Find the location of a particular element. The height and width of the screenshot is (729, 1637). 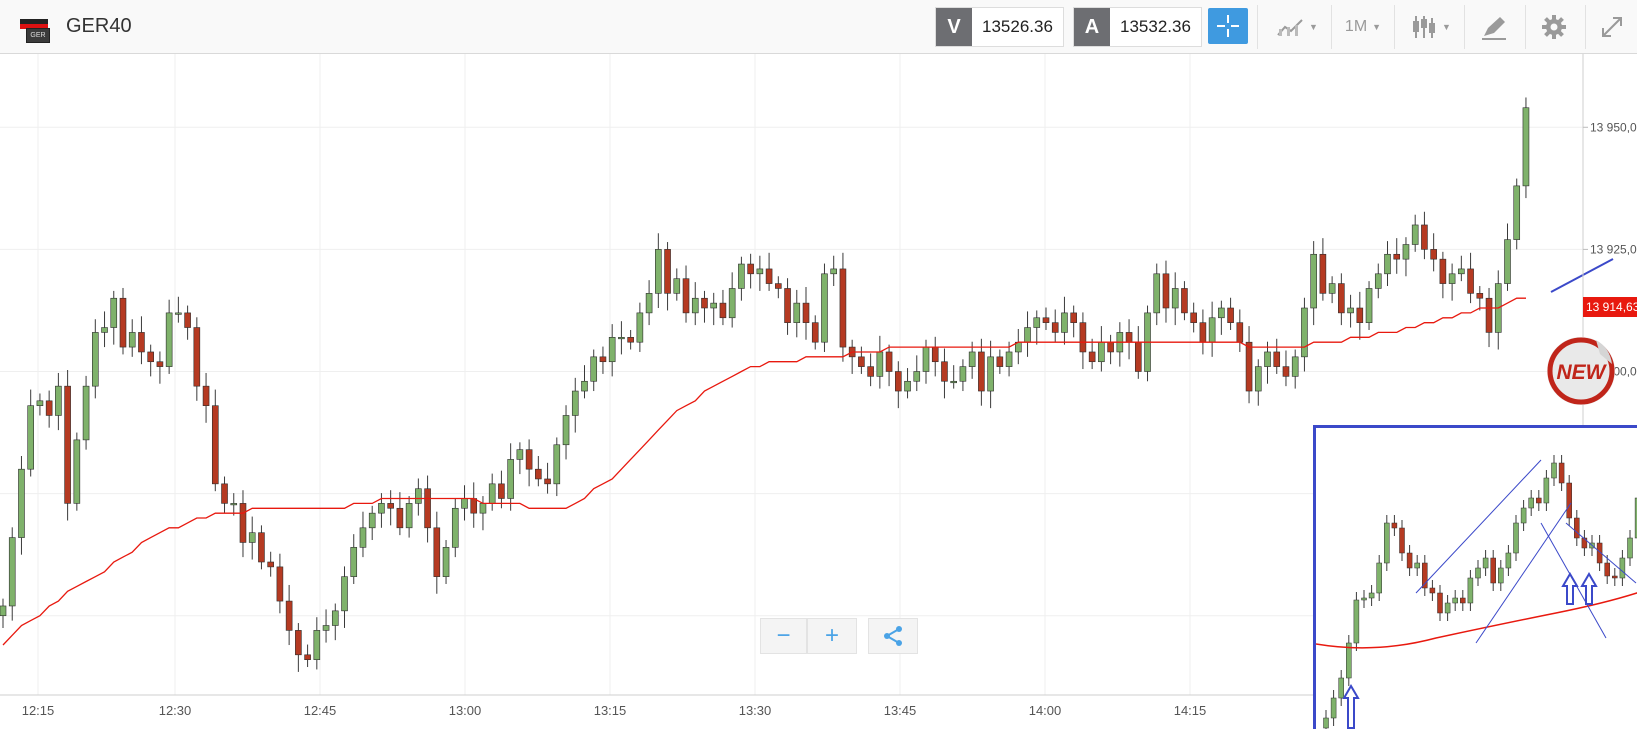

candle-style-button: ▼ is located at coordinates (1431, 27).